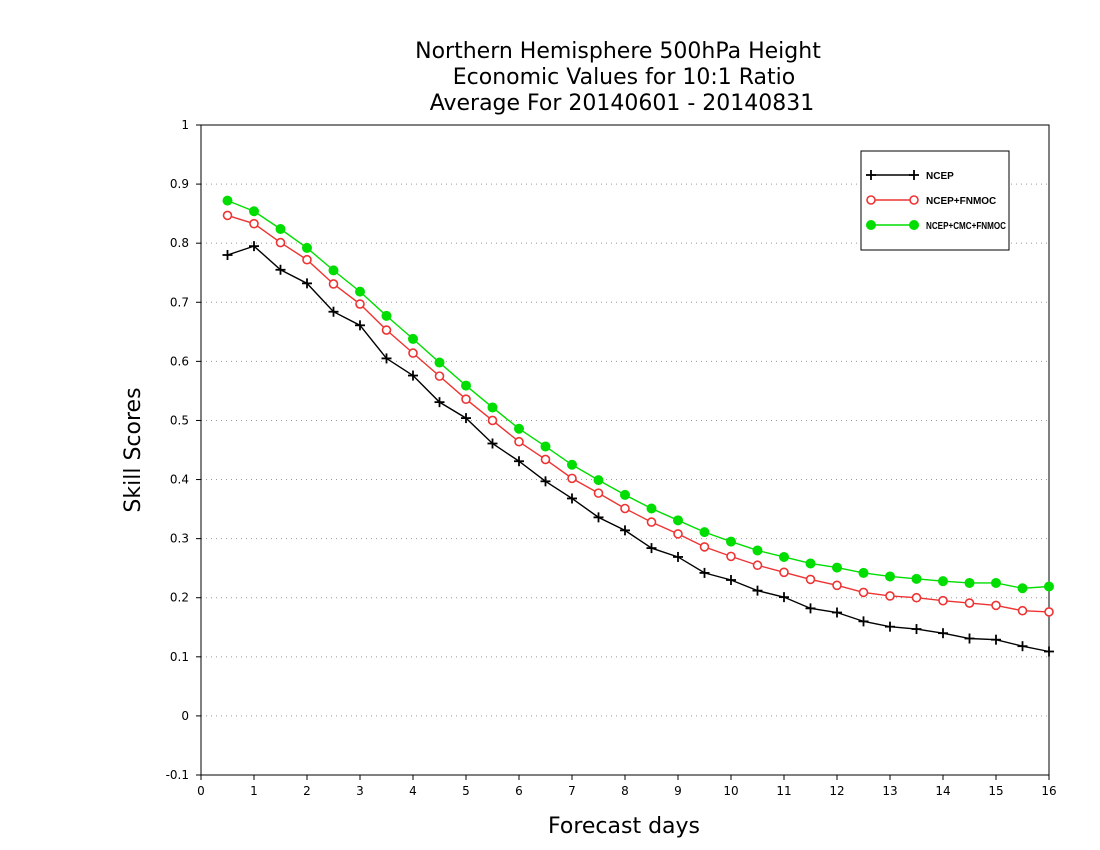  What do you see at coordinates (995, 791) in the screenshot?
I see `x-tick-label: 15` at bounding box center [995, 791].